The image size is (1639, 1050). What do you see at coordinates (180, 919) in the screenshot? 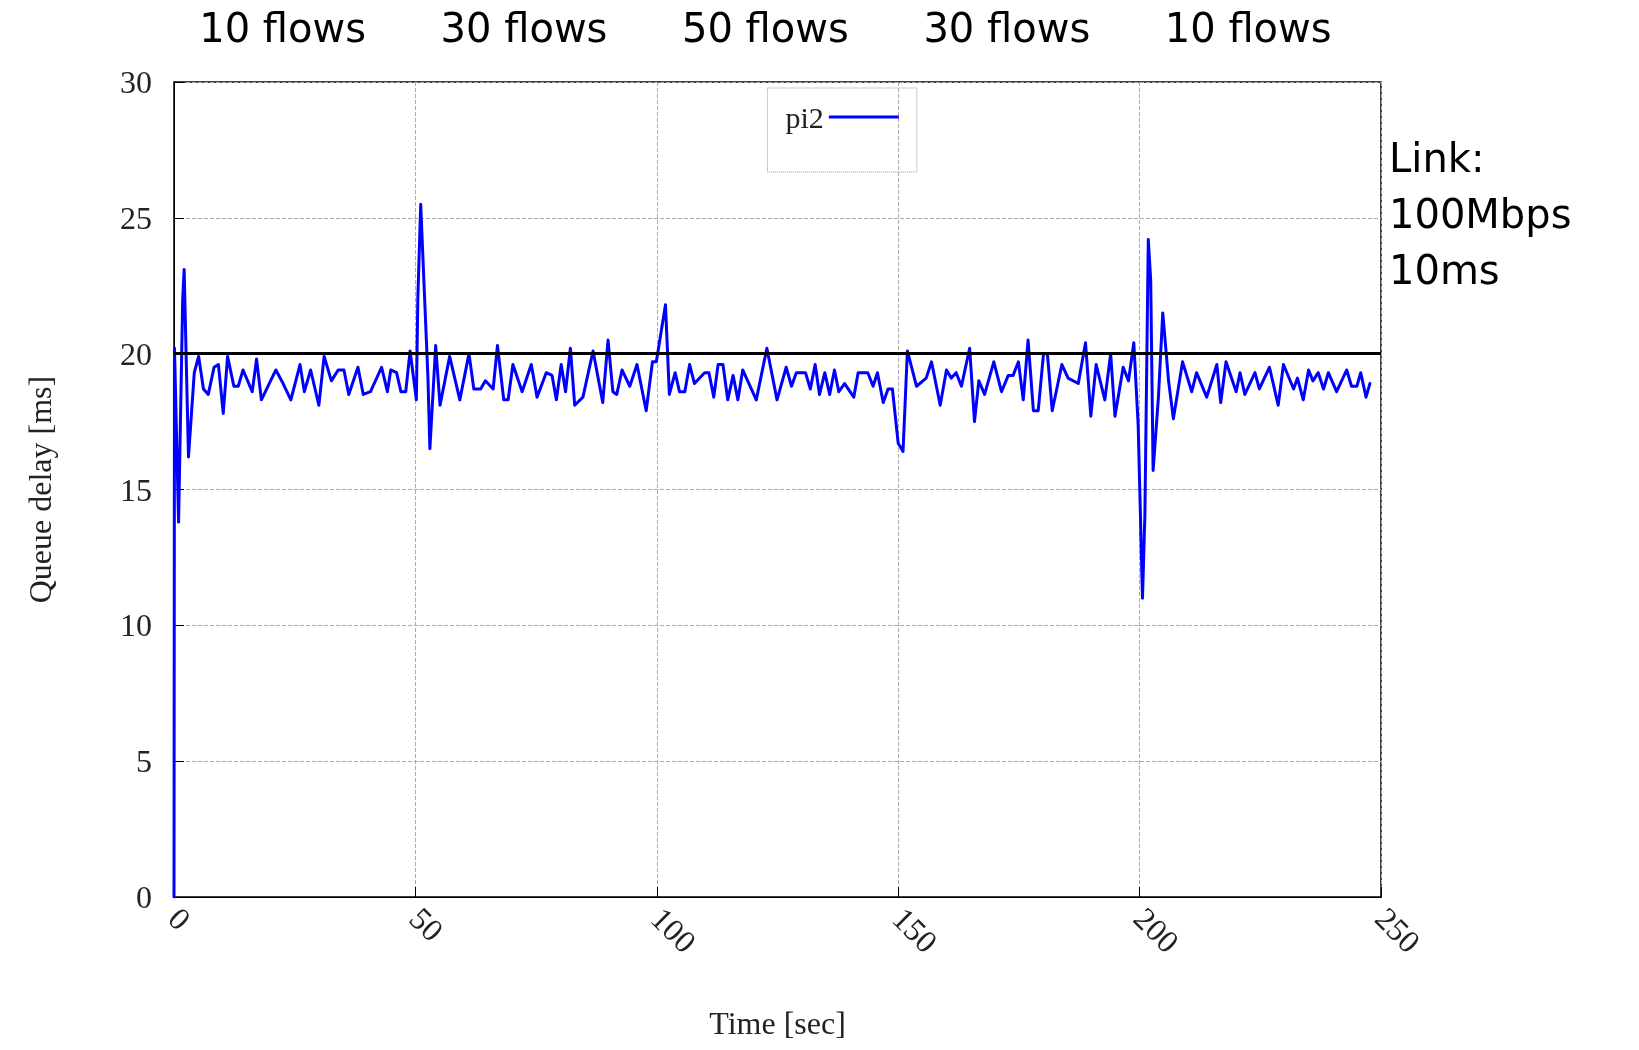
I see `x-tick-label: 0` at bounding box center [180, 919].